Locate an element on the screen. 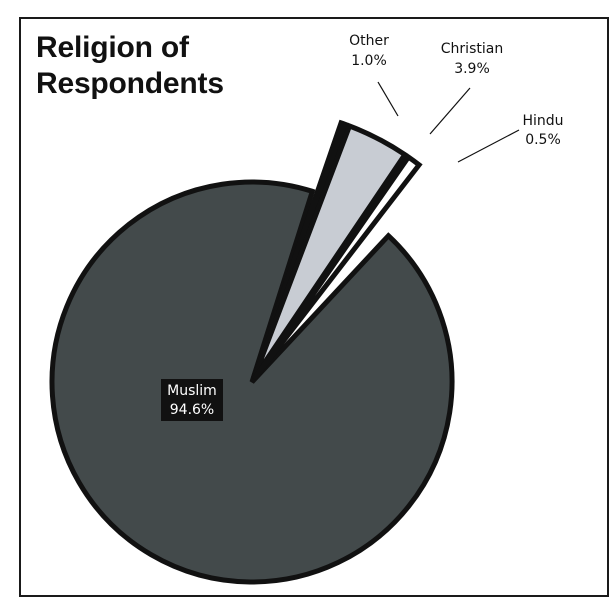 This screenshot has height=598, width=616. slice-value-muslim: 94.6% is located at coordinates (192, 410).